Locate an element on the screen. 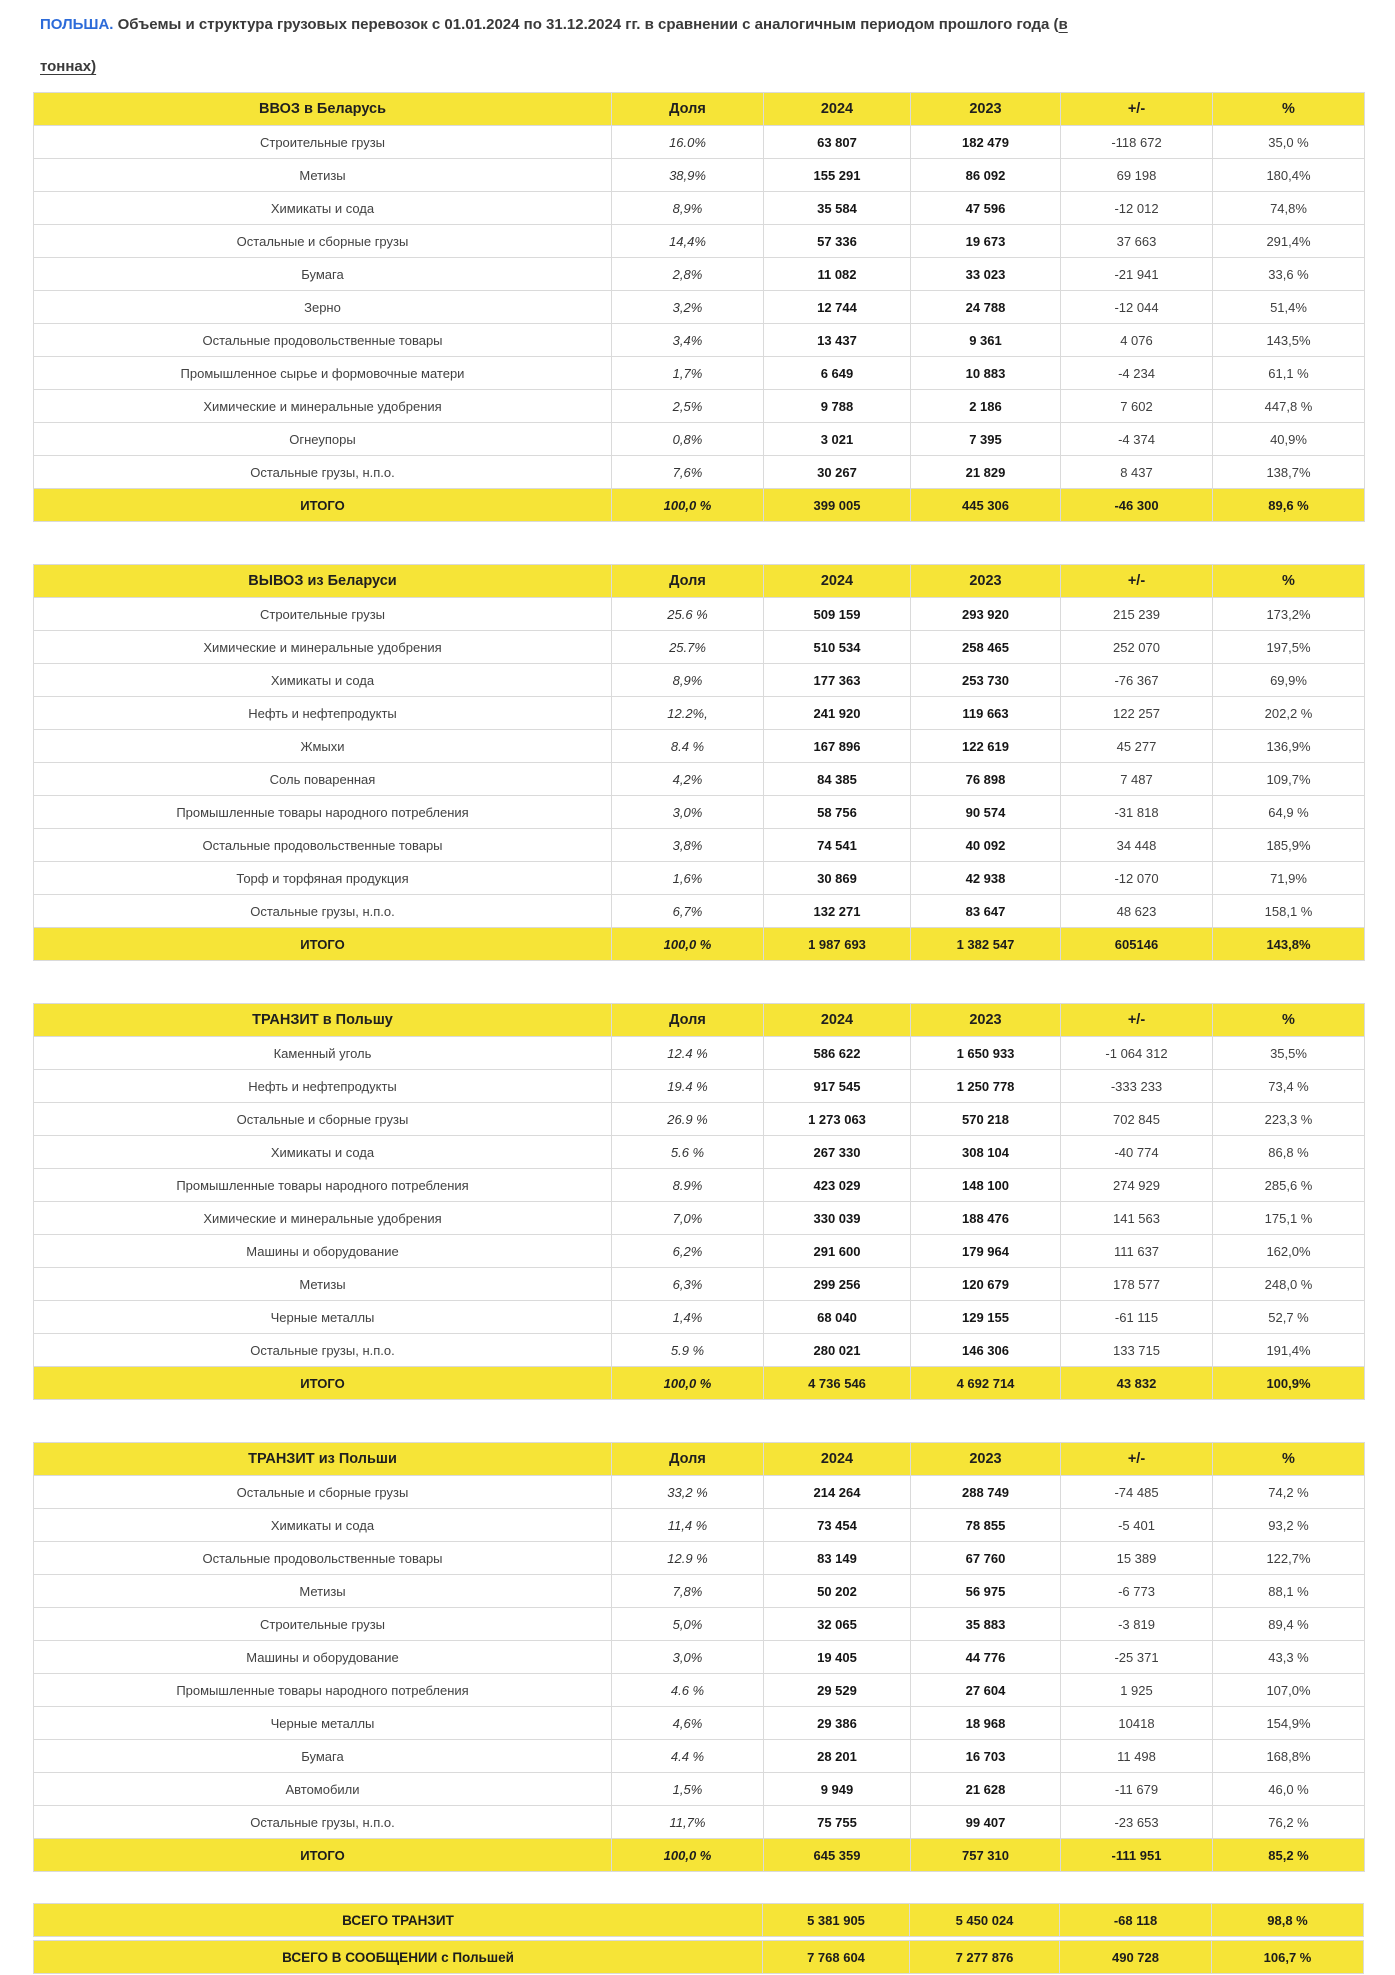 This screenshot has height=1975, width=1395. value-2023-cell: 253 730 is located at coordinates (985, 680).